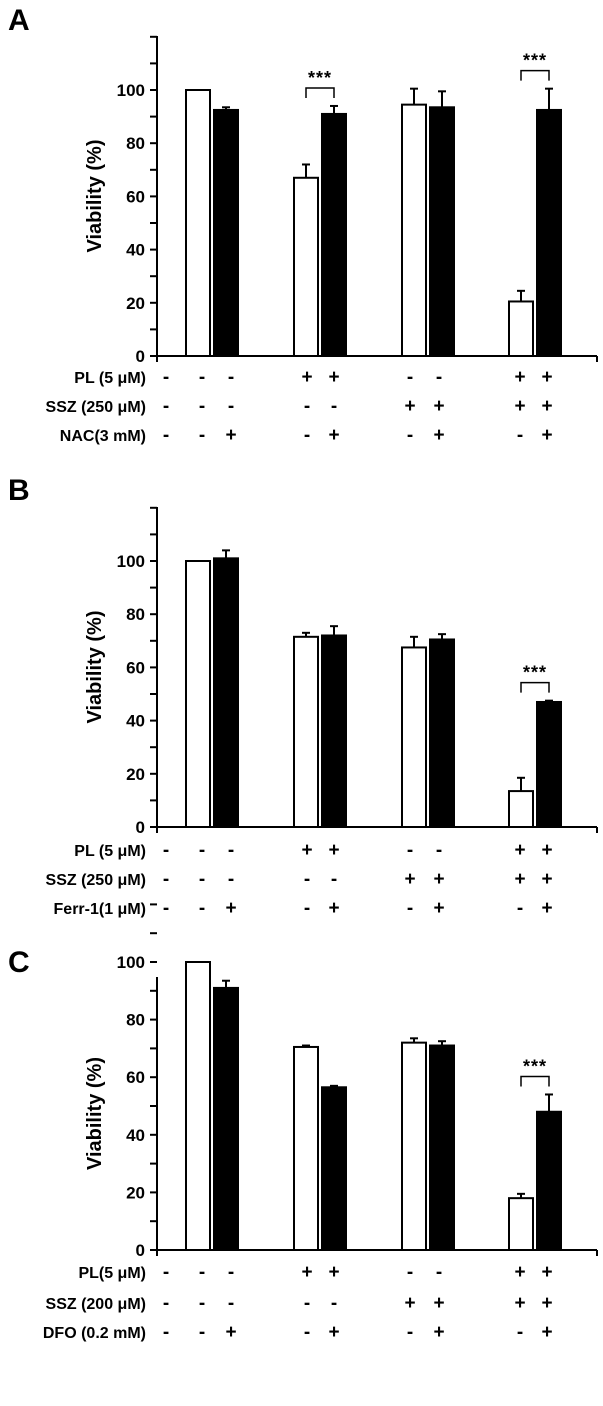 The height and width of the screenshot is (1406, 603). What do you see at coordinates (19, 490) in the screenshot?
I see `panel-label: B` at bounding box center [19, 490].